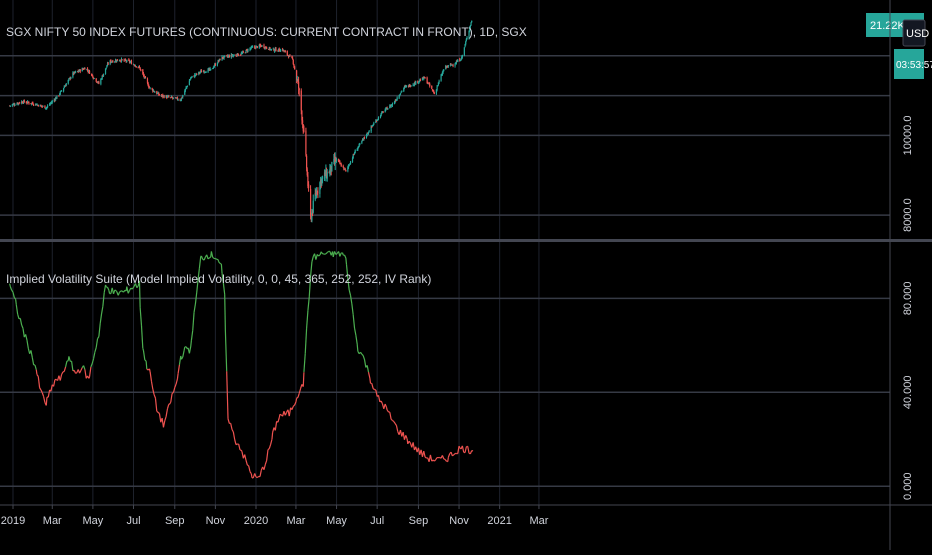  Describe the element at coordinates (92, 521) in the screenshot. I see `time-tick-label: May` at that location.